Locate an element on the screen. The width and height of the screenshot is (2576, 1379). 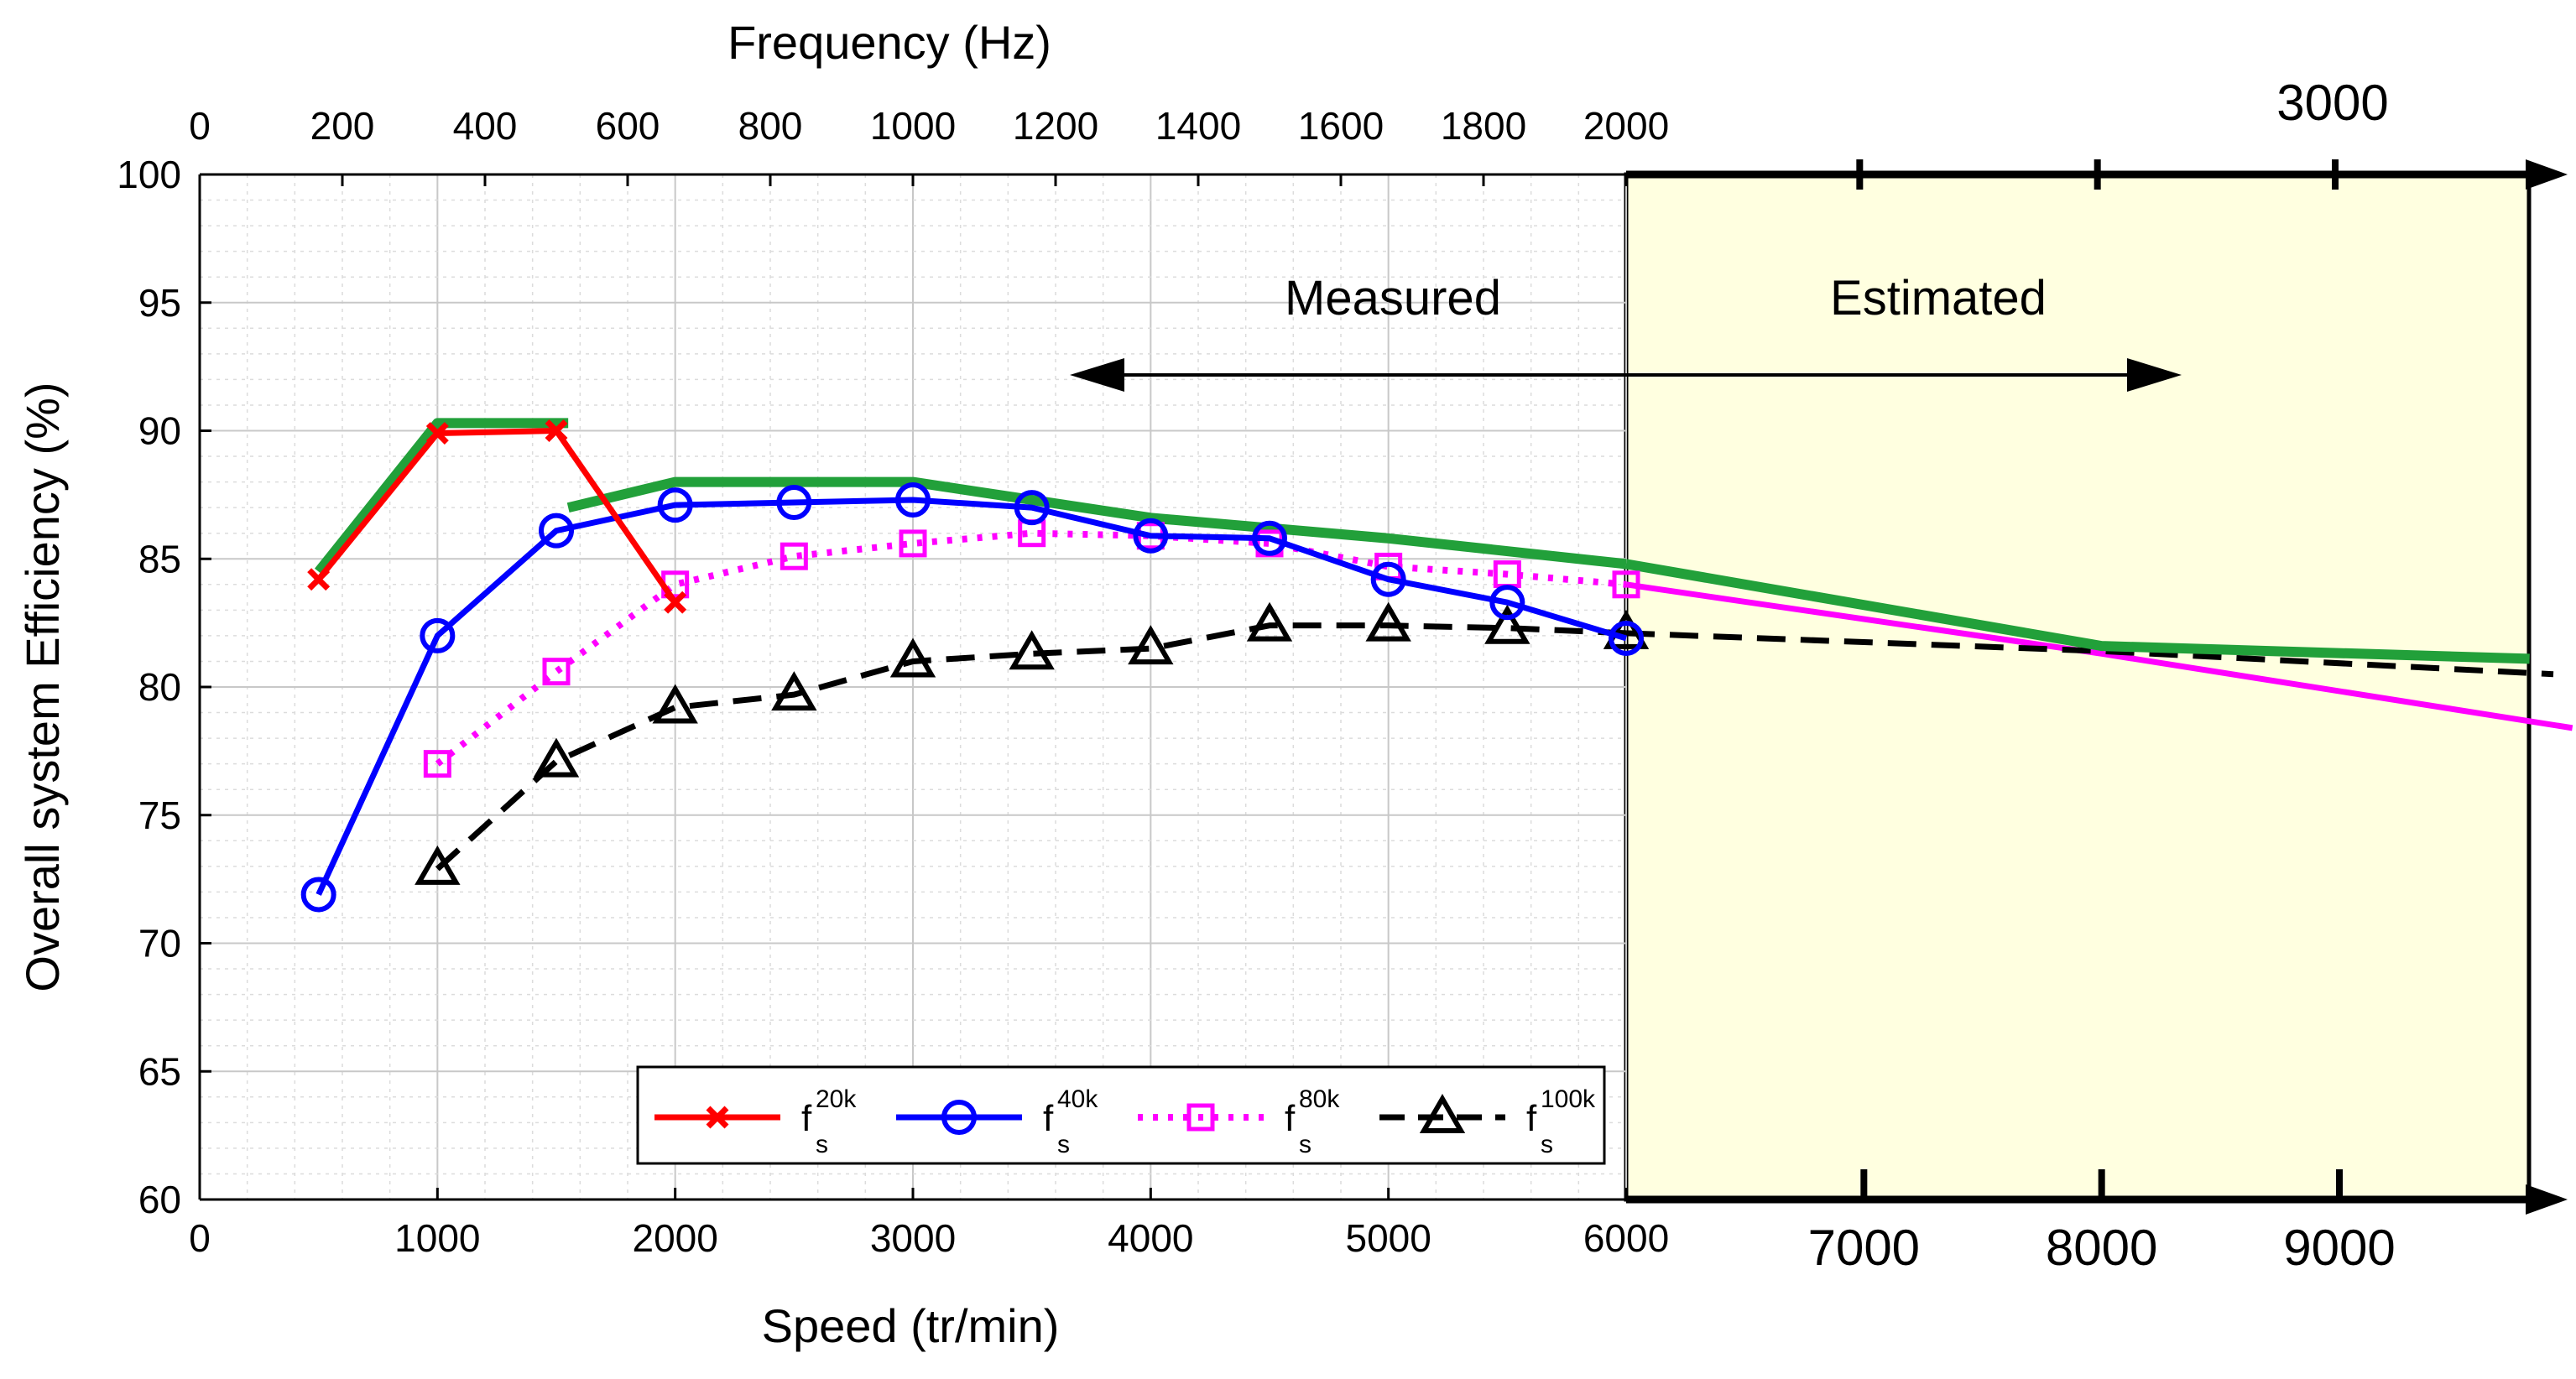
series-fs-100k-line is located at coordinates (1031, 747).